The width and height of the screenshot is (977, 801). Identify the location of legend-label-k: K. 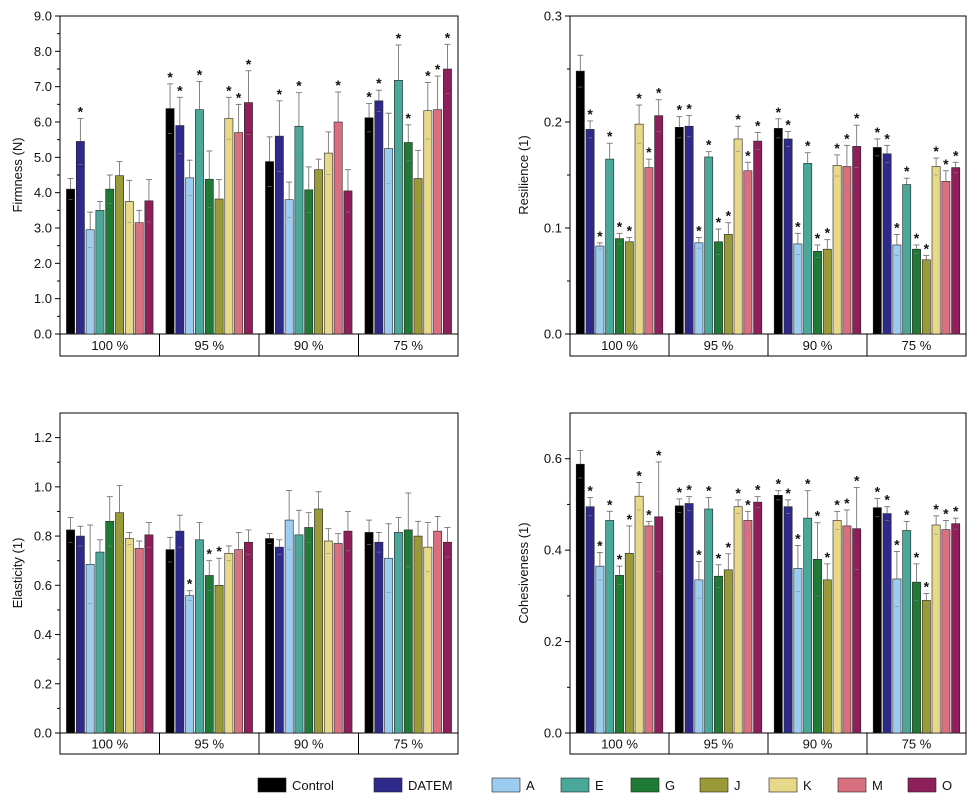
(807, 785).